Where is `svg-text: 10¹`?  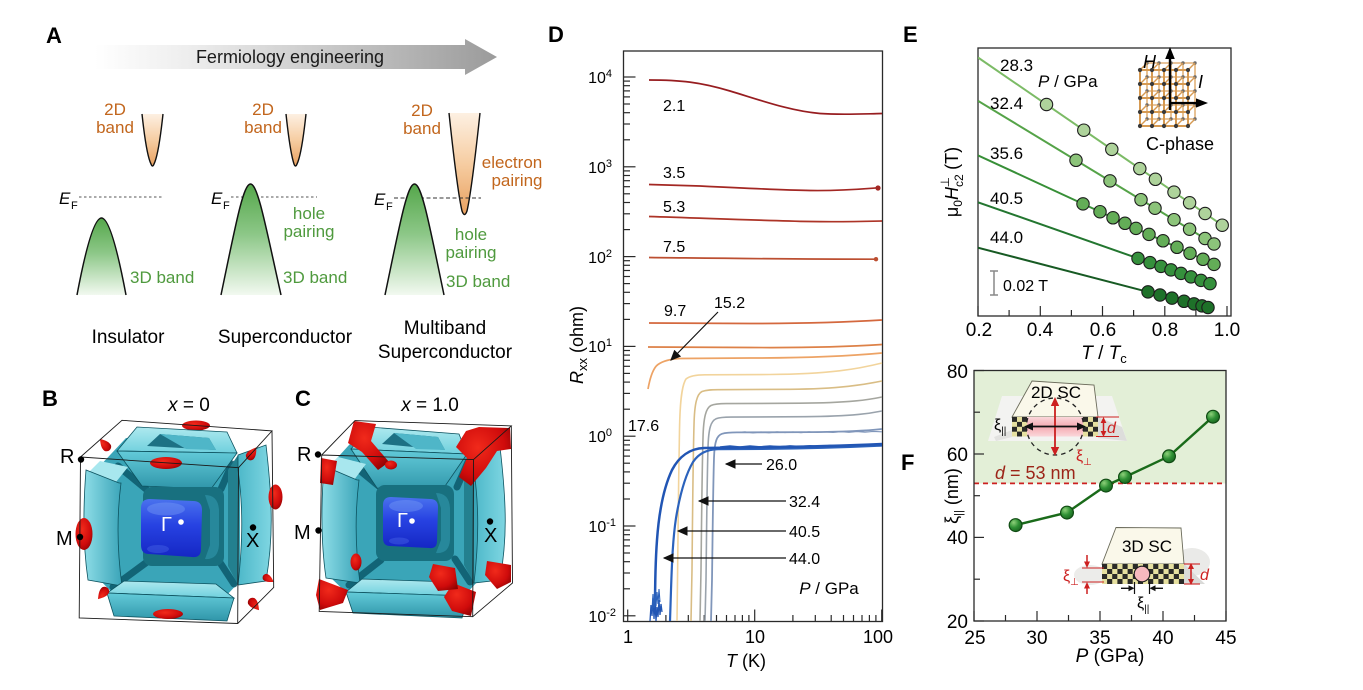 svg-text: 10¹ is located at coordinates (600, 346).